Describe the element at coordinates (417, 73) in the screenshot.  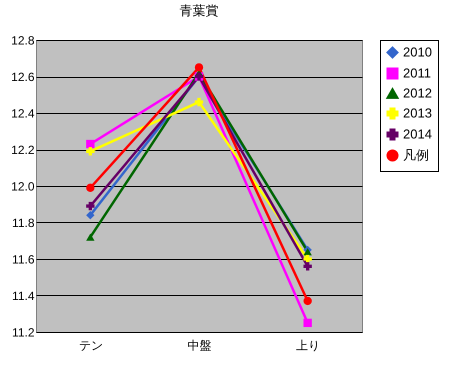
I see `legend-label: 2011` at that location.